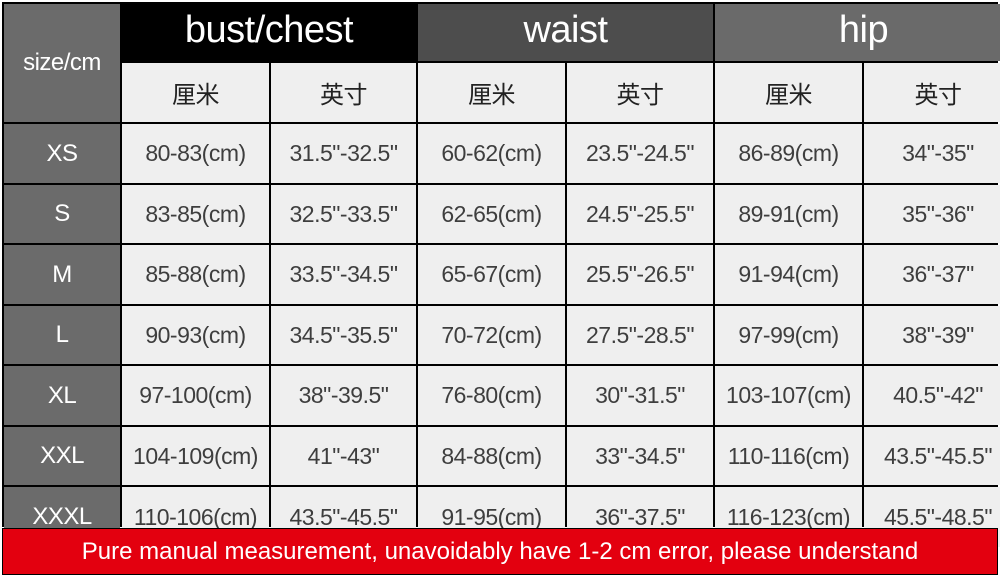 This screenshot has height=577, width=1000. I want to click on table-cell: 104-109(cm), so click(195, 456).